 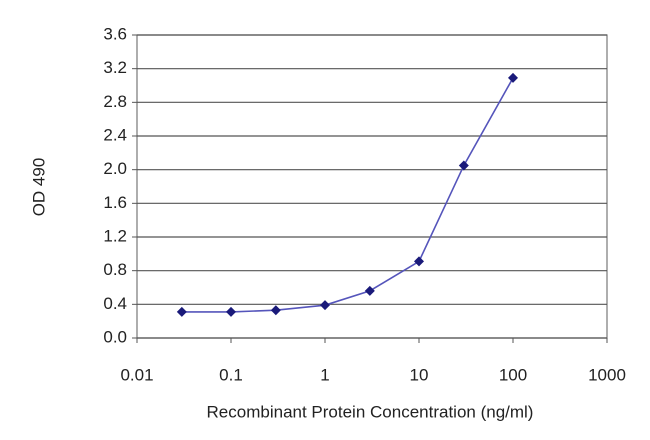 What do you see at coordinates (513, 374) in the screenshot?
I see `x-tick-label: 100` at bounding box center [513, 374].